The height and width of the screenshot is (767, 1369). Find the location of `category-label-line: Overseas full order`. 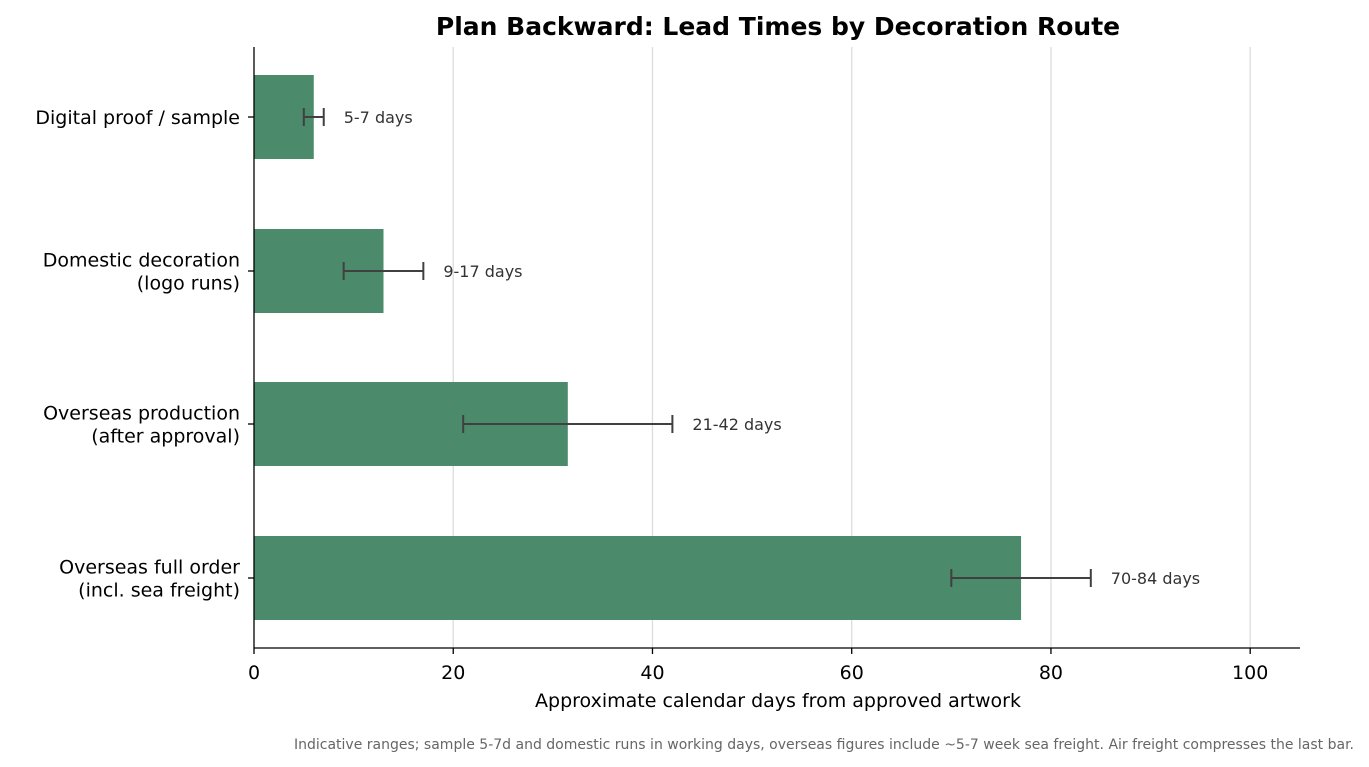

category-label-line: Overseas full order is located at coordinates (149, 568).